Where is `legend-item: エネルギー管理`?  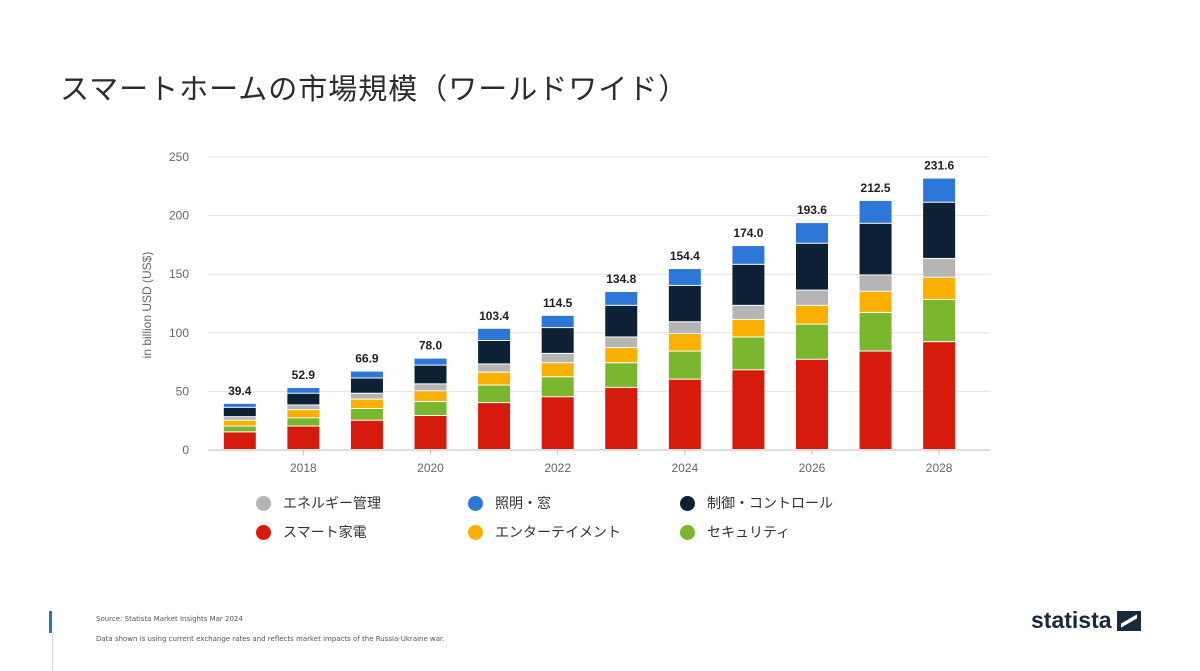 legend-item: エネルギー管理 is located at coordinates (362, 503).